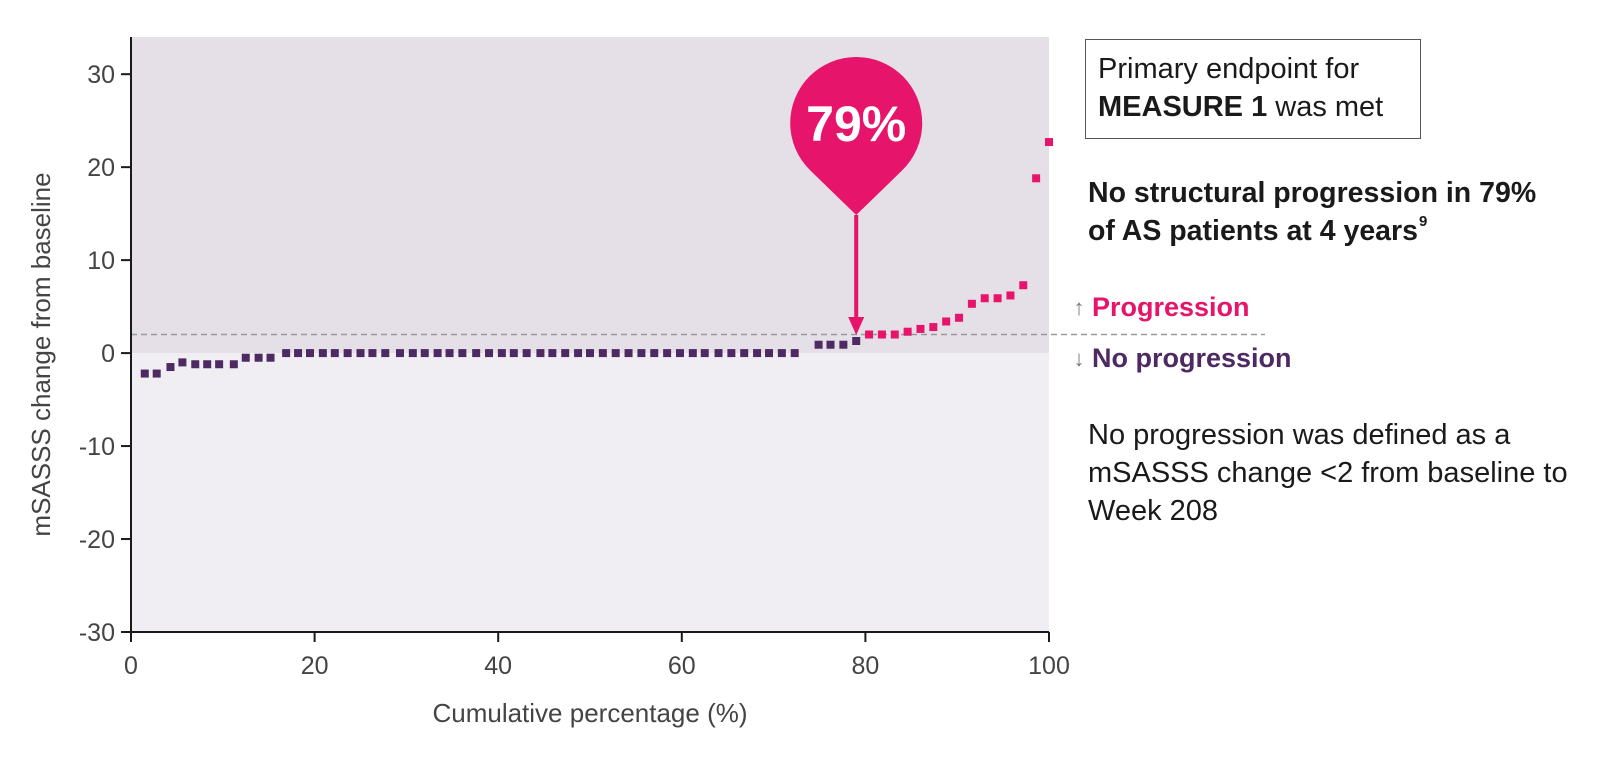 This screenshot has width=1600, height=763. Describe the element at coordinates (1183, 107) in the screenshot. I see `endpoint-measure: MEASURE 1` at that location.